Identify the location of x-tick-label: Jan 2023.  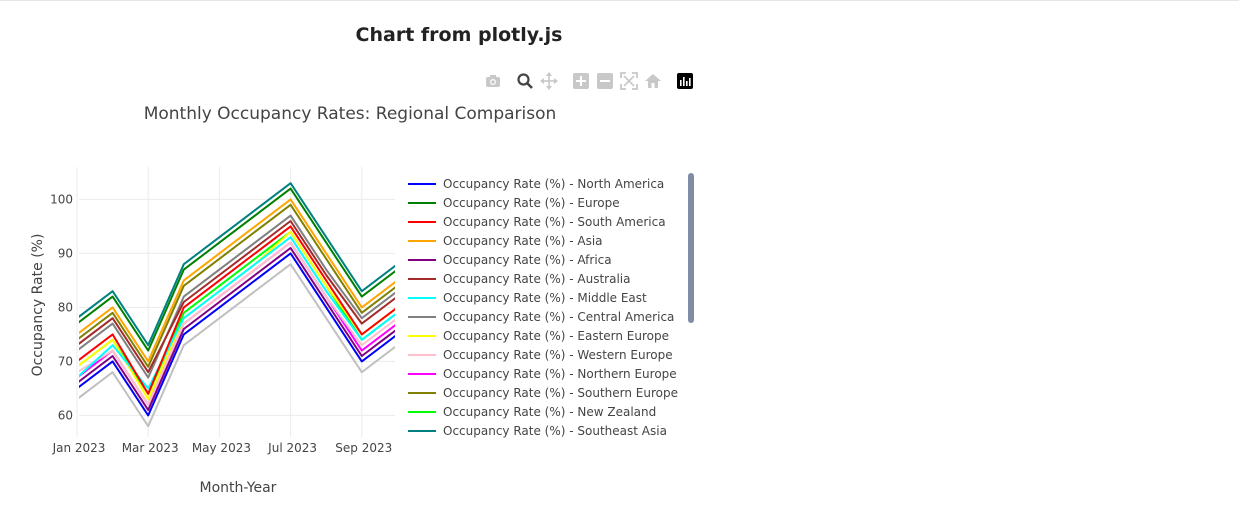
(79, 448).